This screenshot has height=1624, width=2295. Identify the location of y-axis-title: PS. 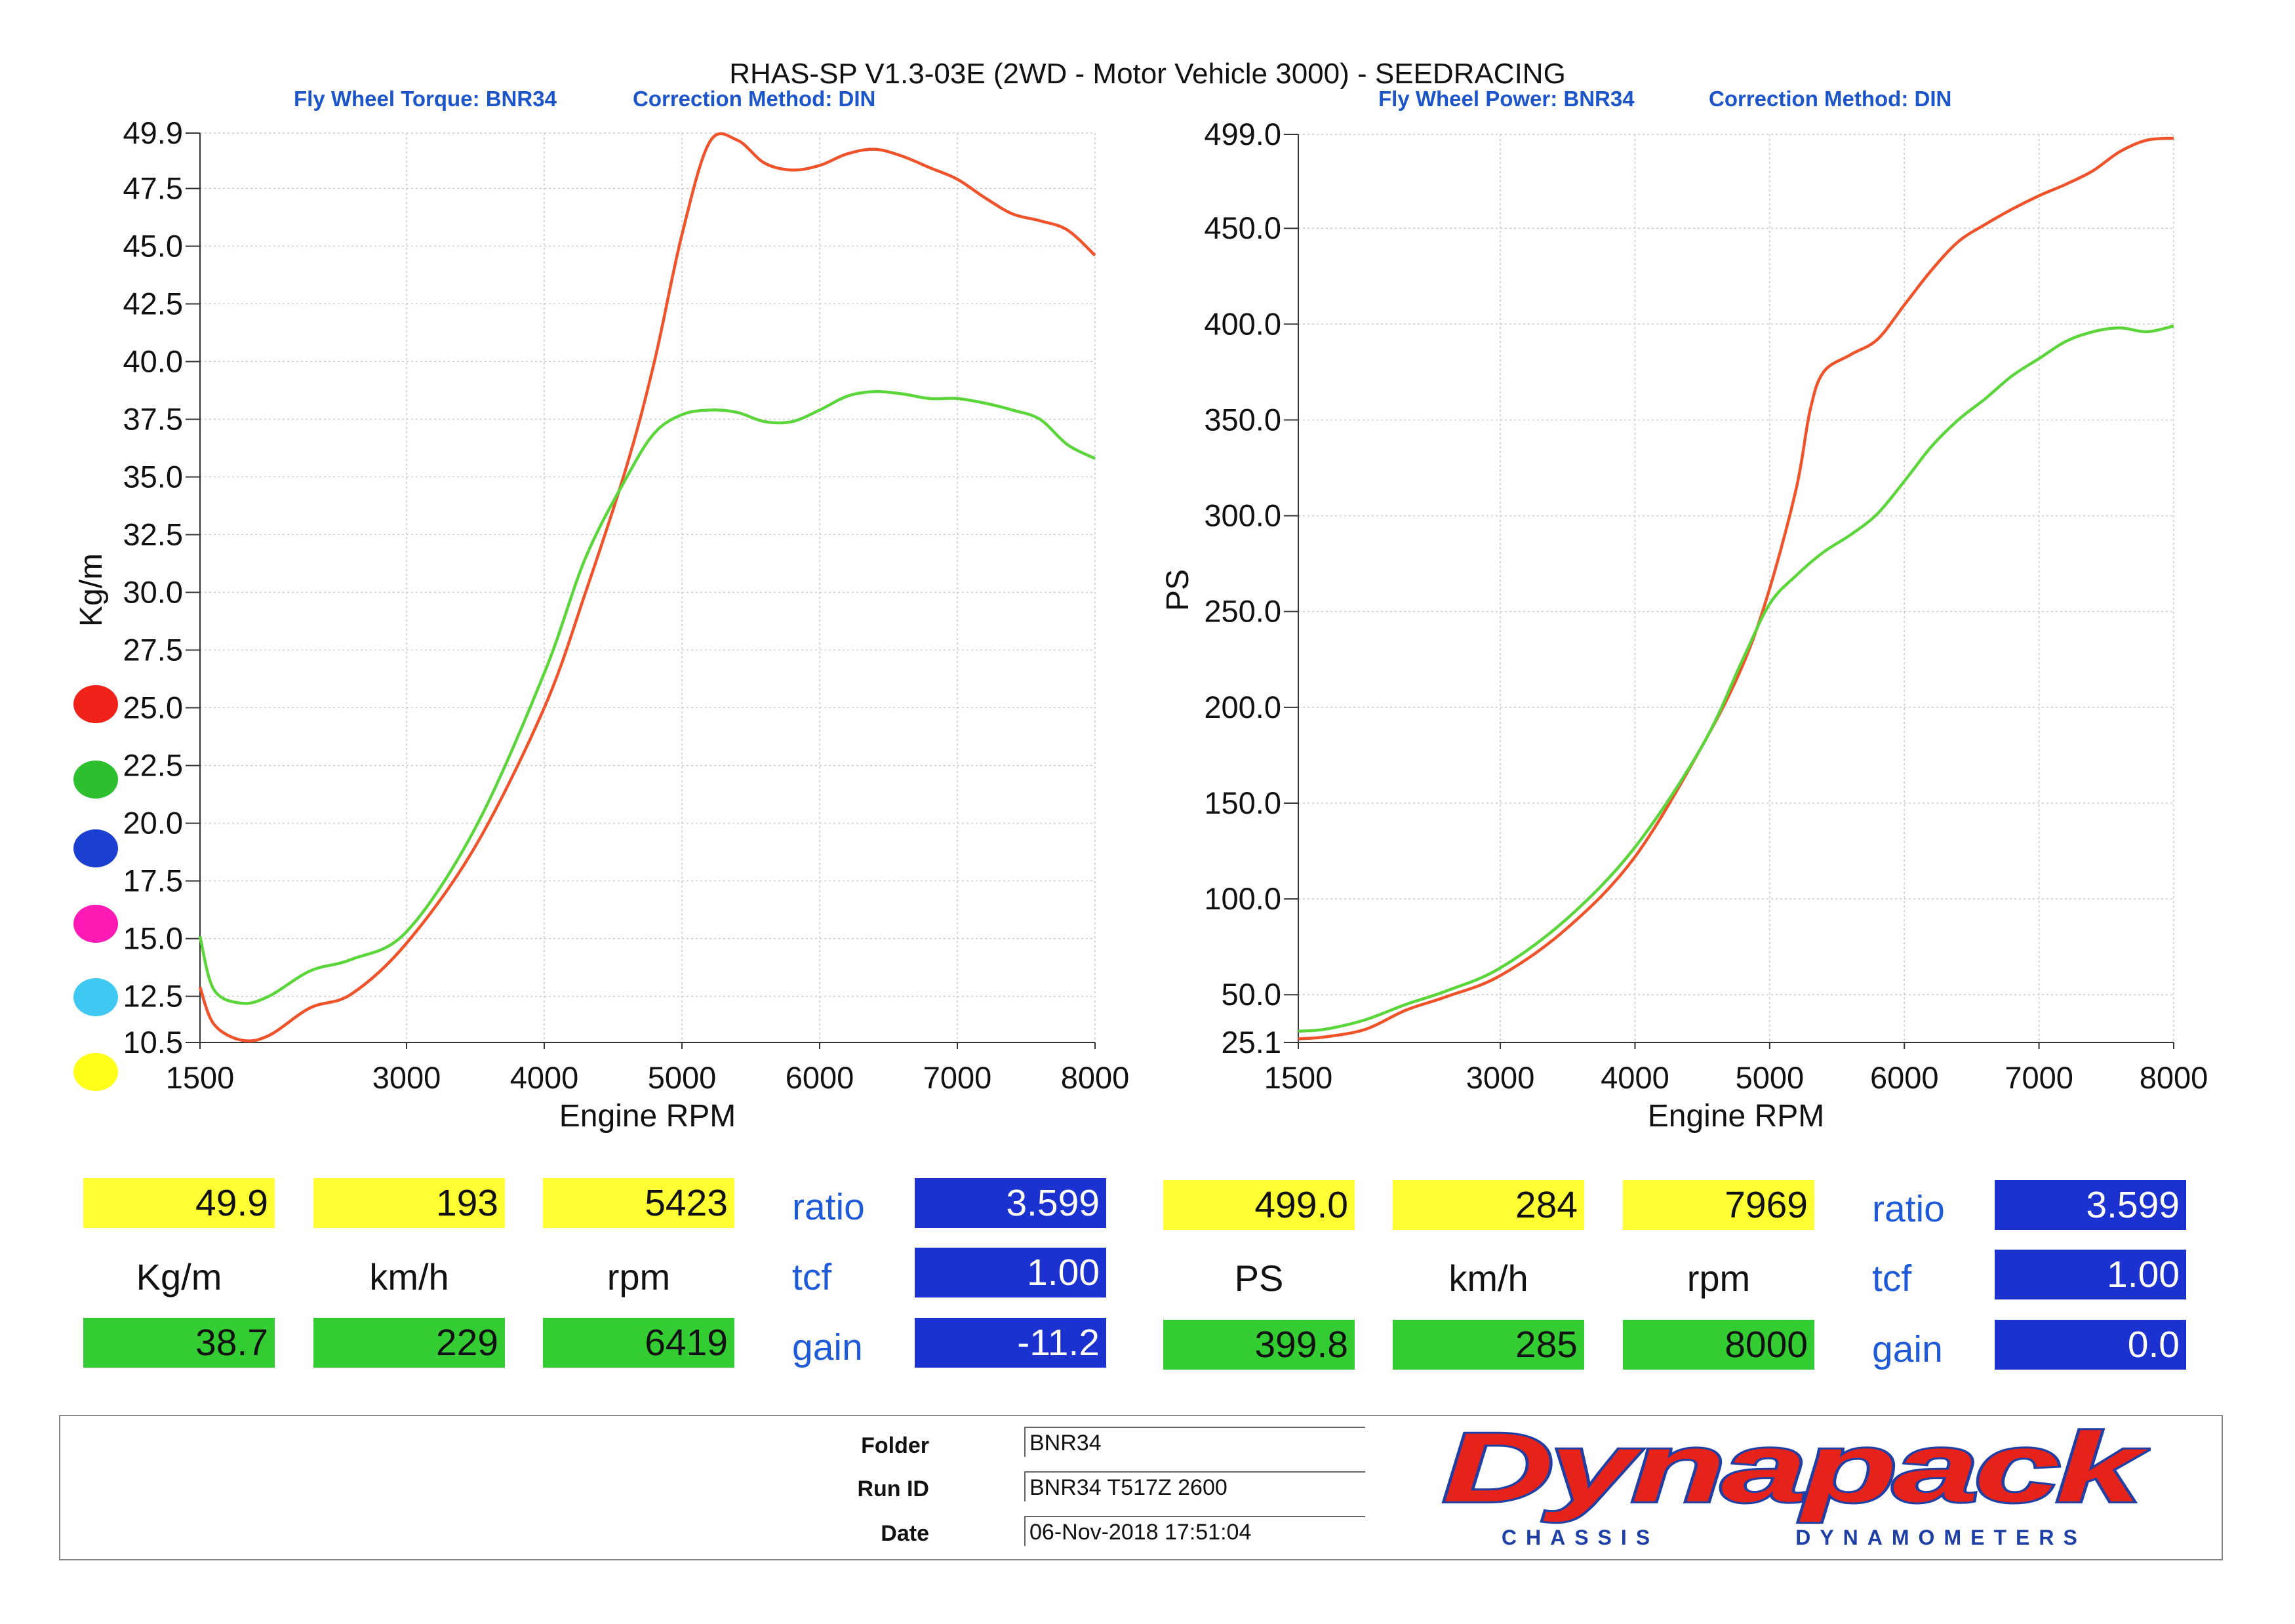
(1178, 590).